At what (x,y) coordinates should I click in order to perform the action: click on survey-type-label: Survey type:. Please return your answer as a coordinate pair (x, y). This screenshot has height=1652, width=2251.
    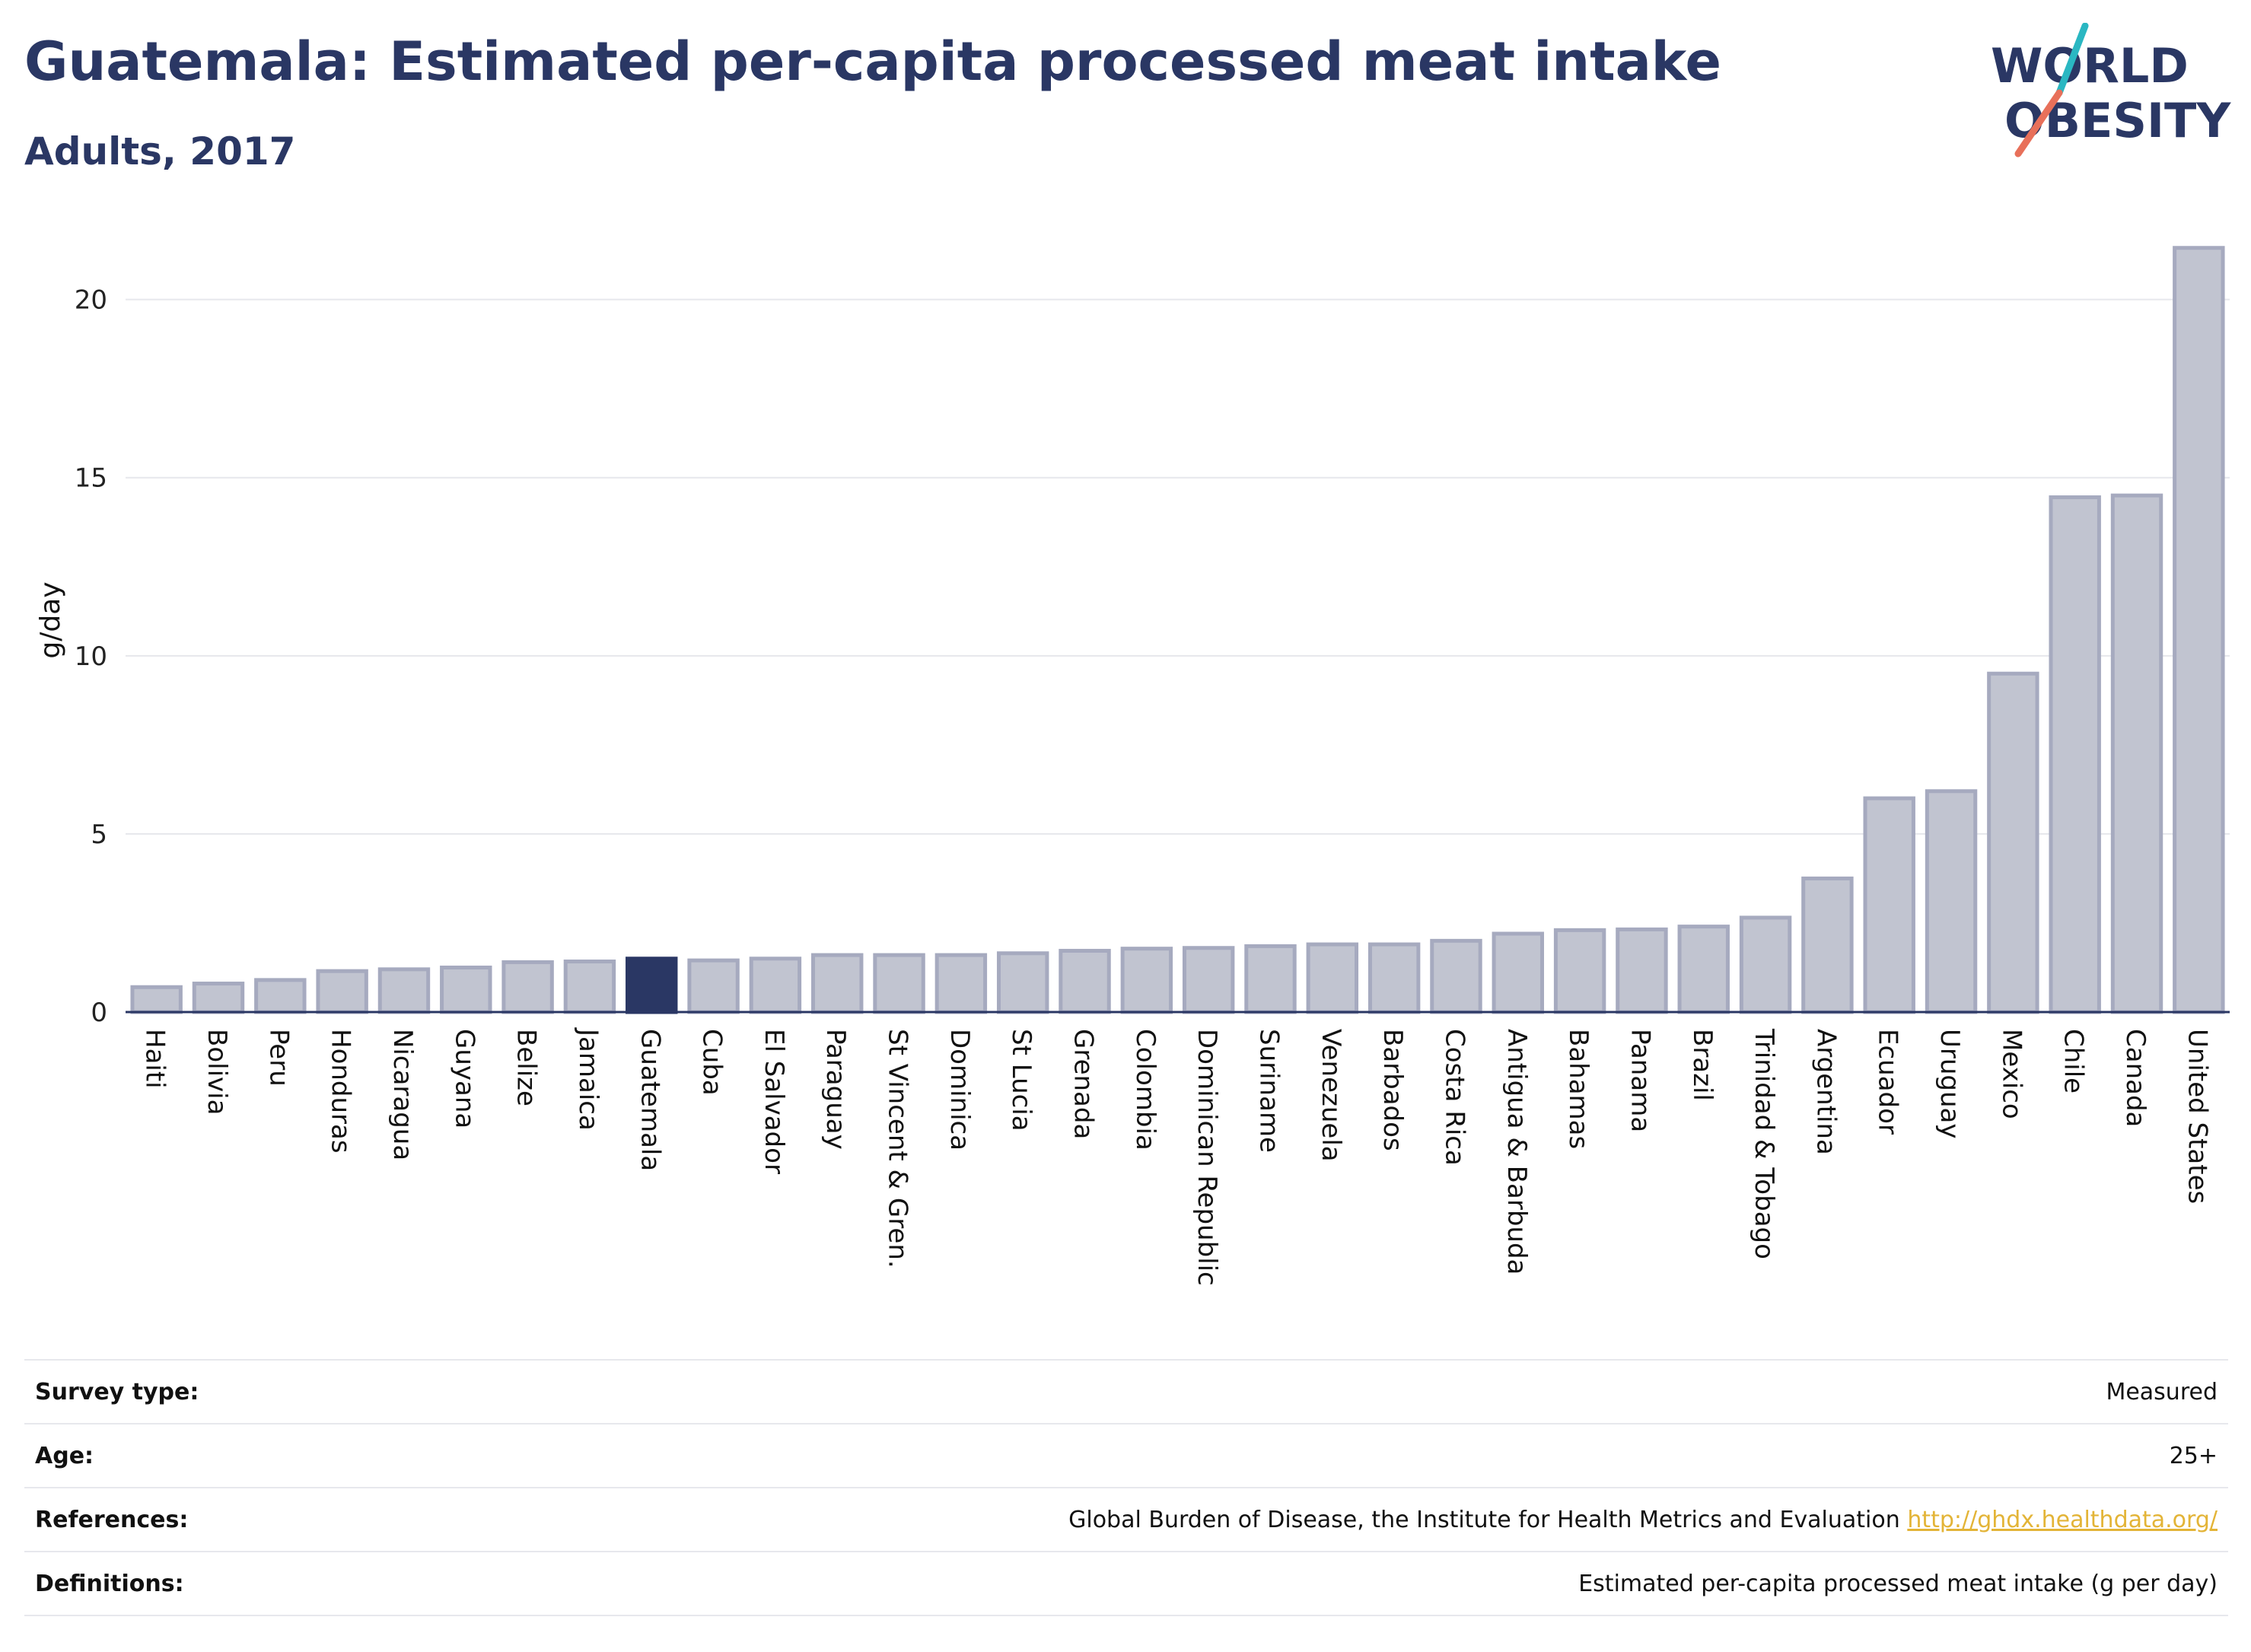
    Looking at the image, I should click on (117, 1392).